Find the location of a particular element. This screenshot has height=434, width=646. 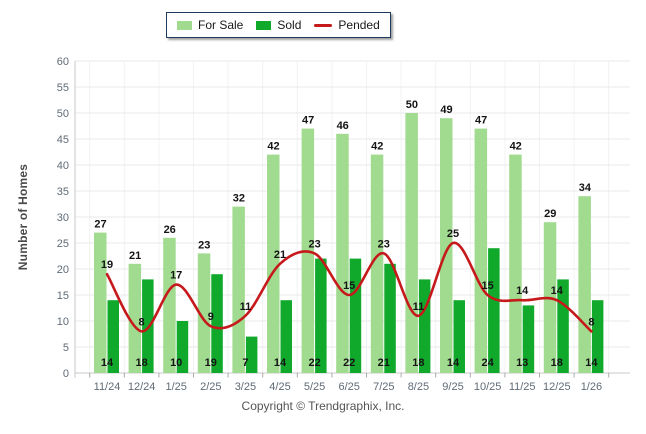

sold-value-label: 18 is located at coordinates (557, 363).